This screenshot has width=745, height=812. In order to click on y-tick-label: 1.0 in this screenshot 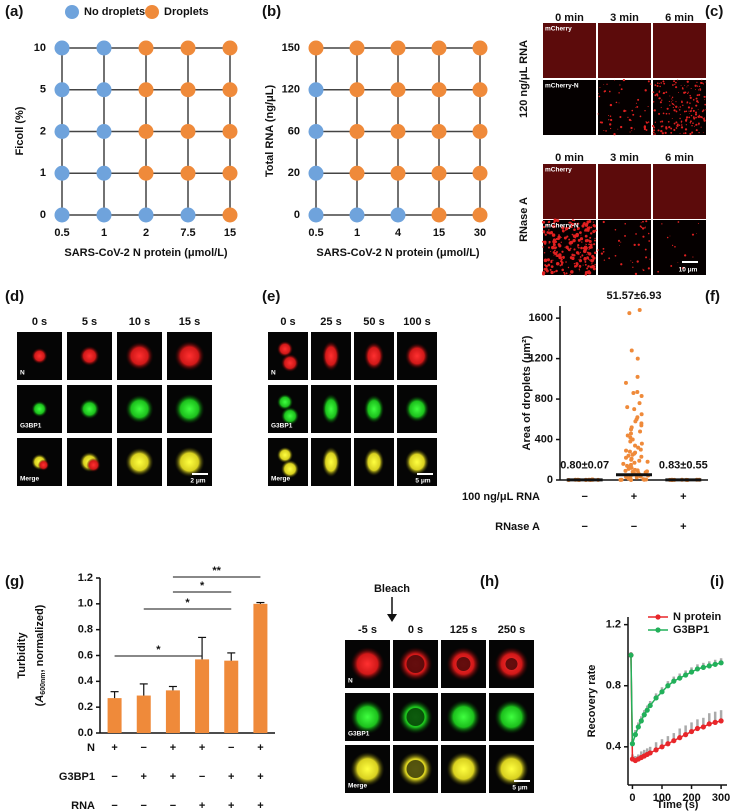, I will do `click(85, 604)`.